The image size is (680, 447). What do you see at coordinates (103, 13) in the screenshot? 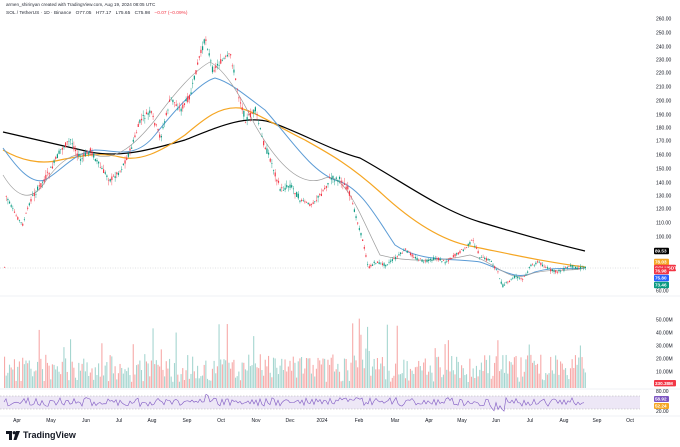
I see `ohlc-high: H77.17` at bounding box center [103, 13].